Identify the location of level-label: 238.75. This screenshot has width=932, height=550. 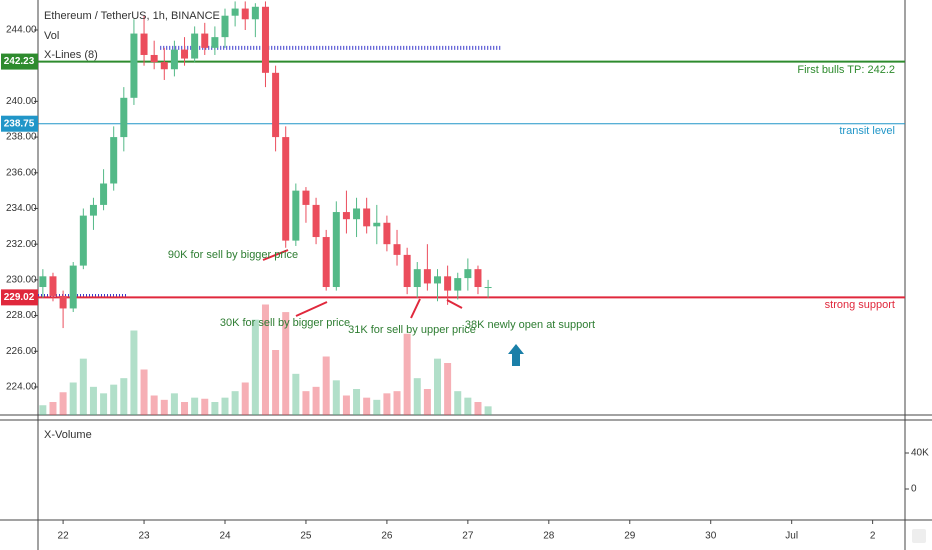
(19, 123).